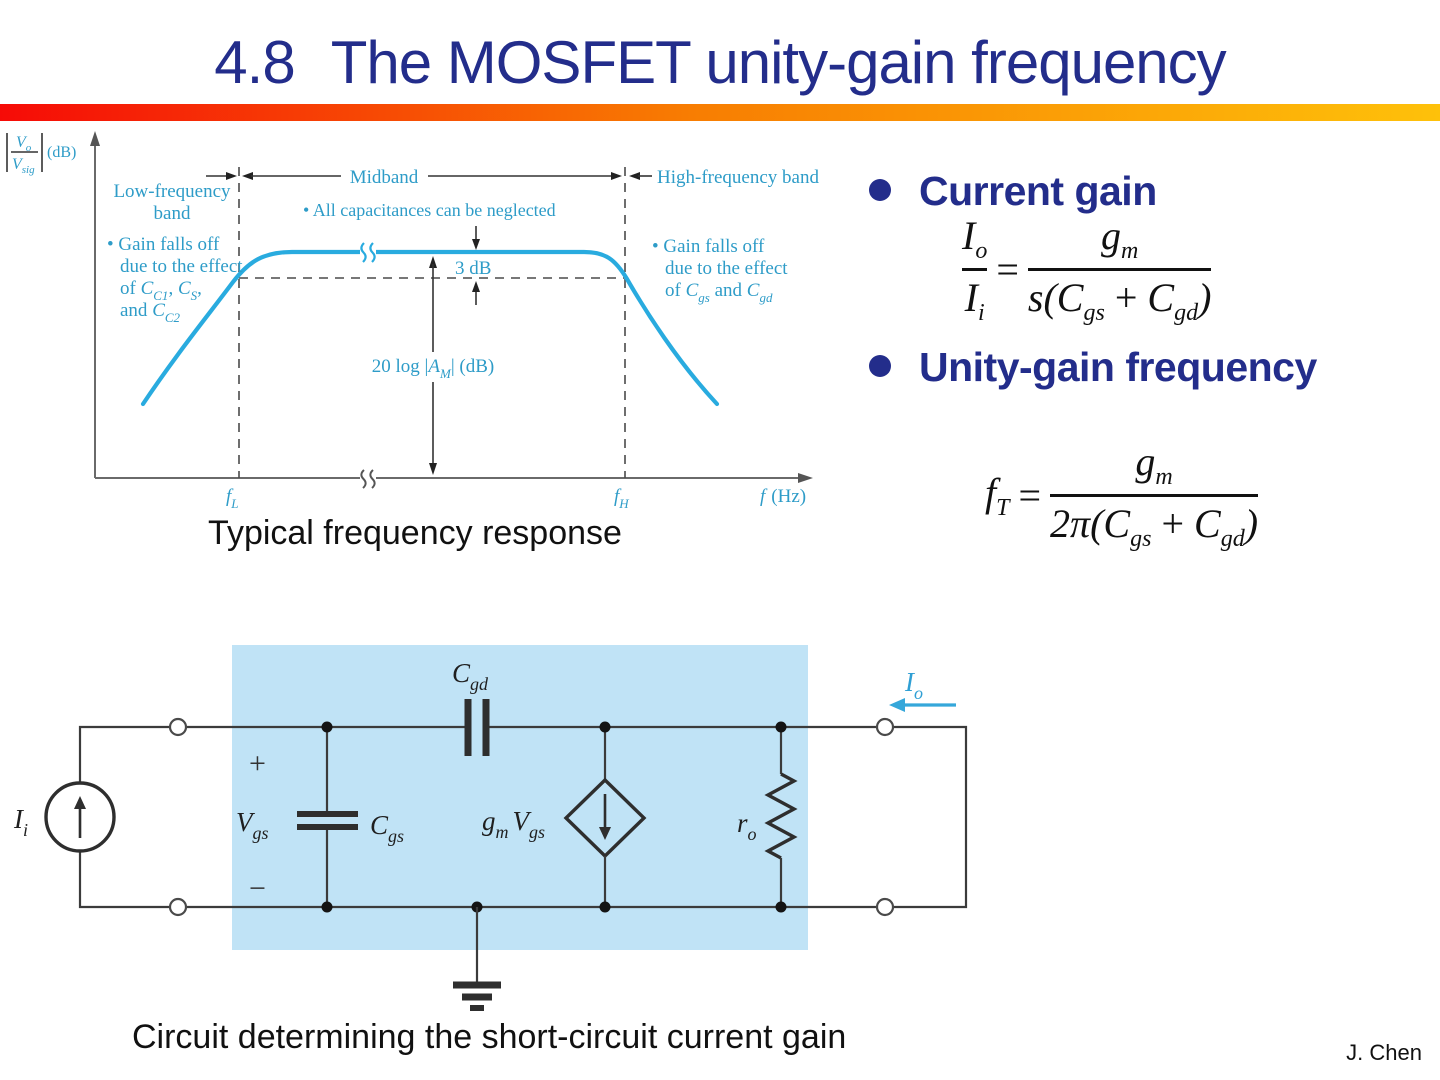  I want to click on ro-label: ro, so click(747, 826).